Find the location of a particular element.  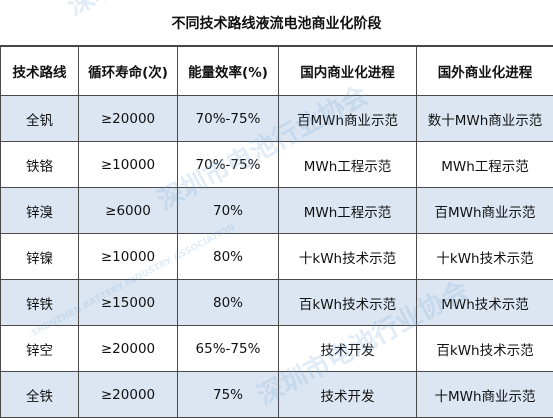

table-row: 全铁 ≥20000 75% 技术开发 十MWh商业示范 is located at coordinates (277, 395).